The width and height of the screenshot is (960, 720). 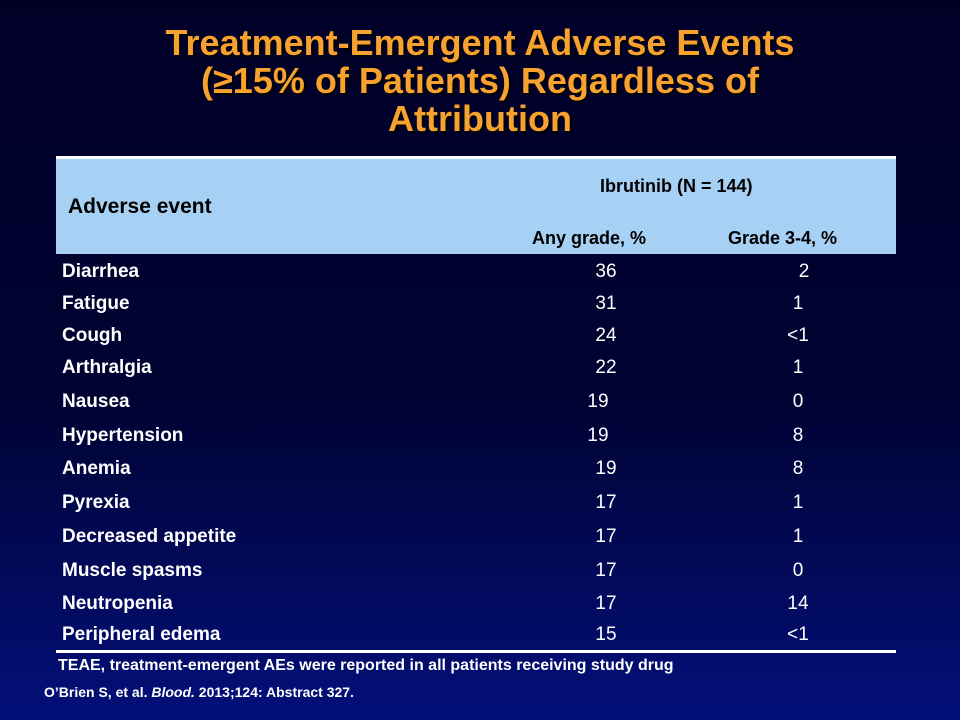 I want to click on event-name: Anemia, so click(x=96, y=468).